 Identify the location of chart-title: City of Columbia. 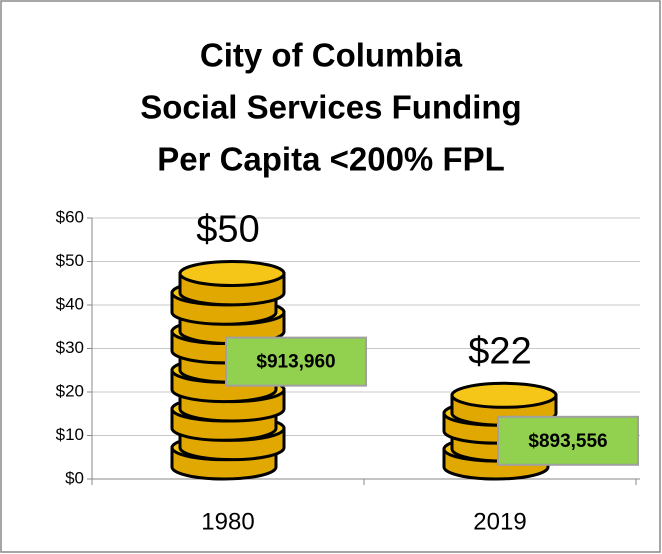
(331, 55).